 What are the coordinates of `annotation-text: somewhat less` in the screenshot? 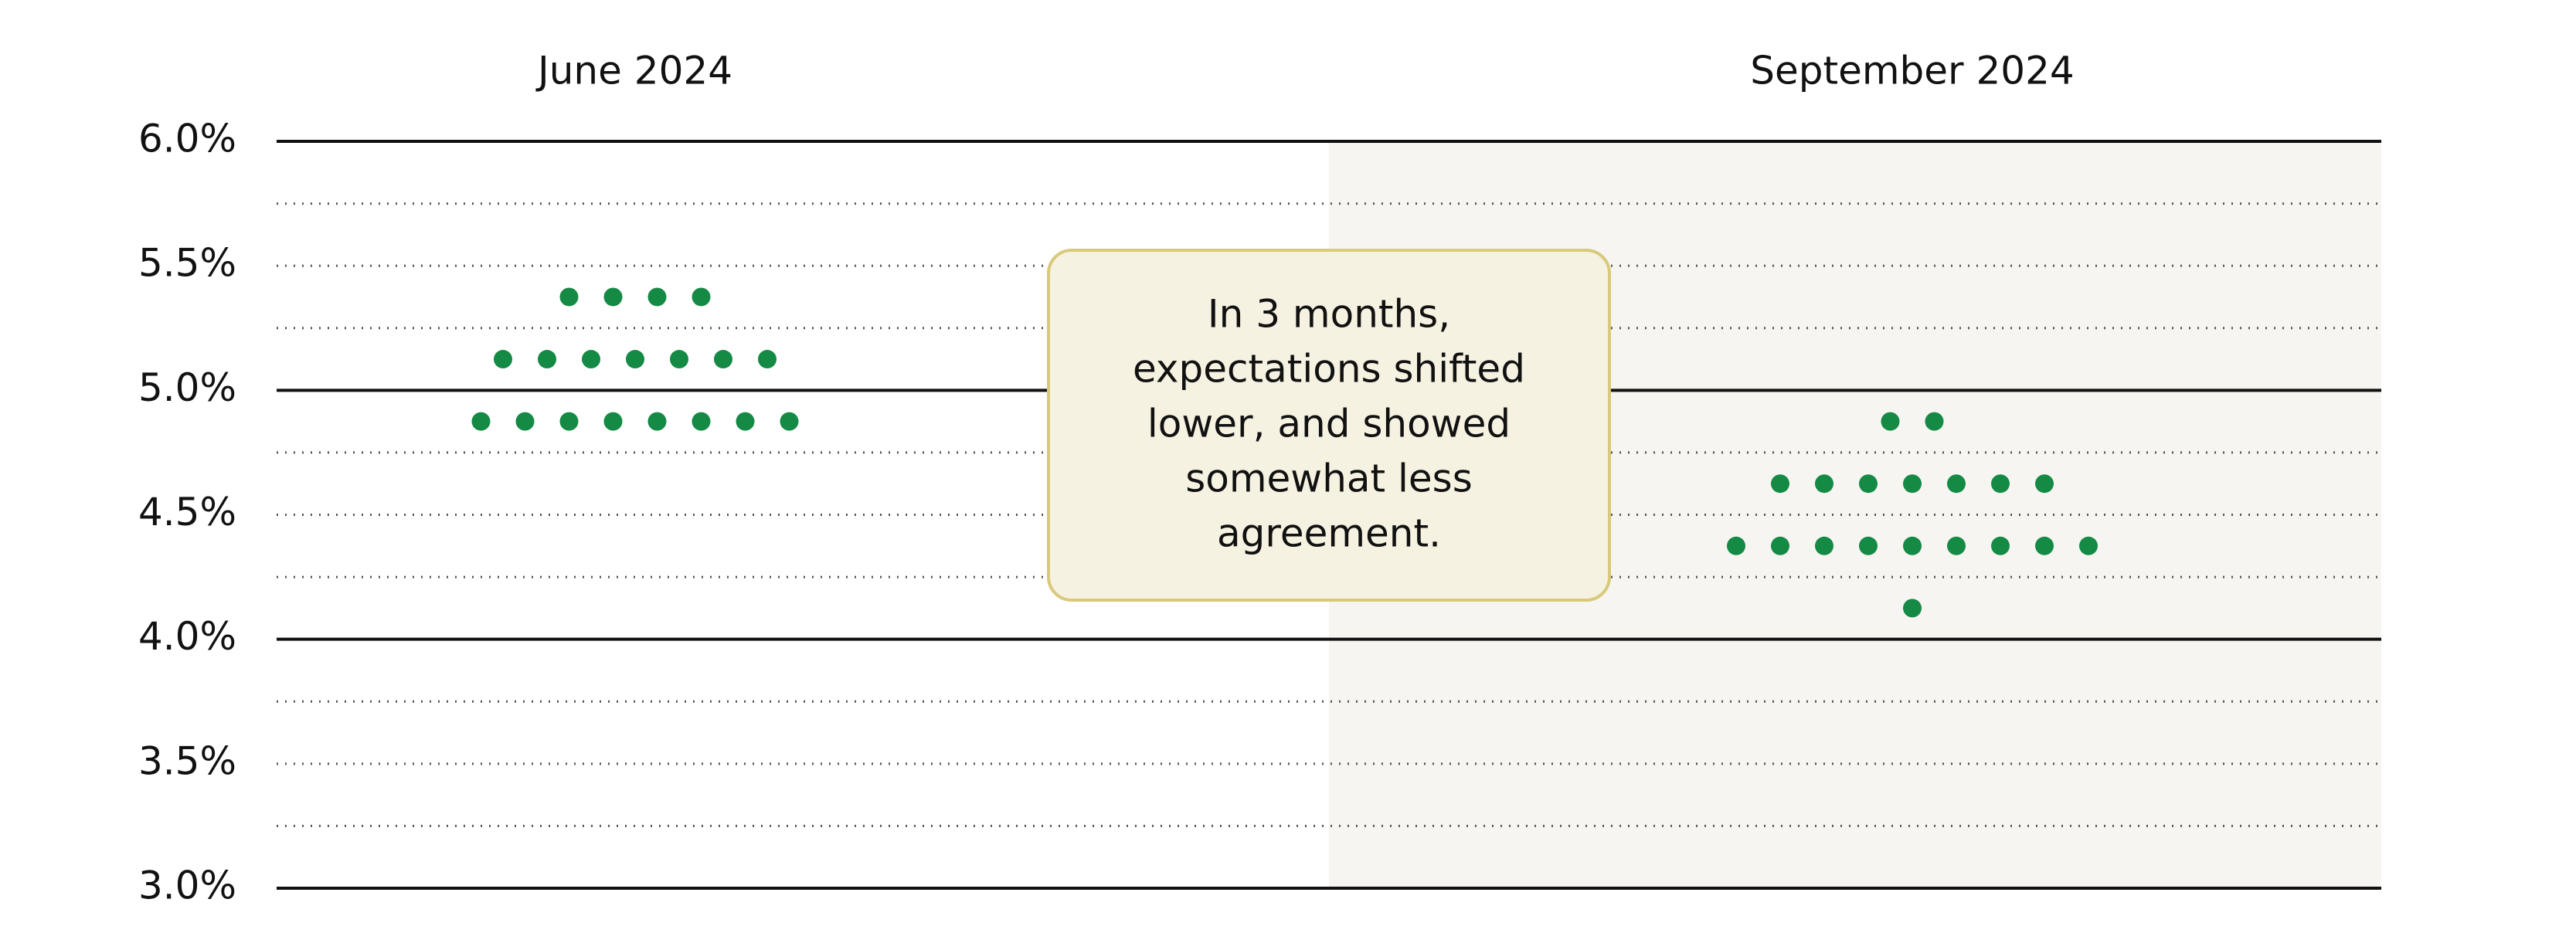 It's located at (1329, 478).